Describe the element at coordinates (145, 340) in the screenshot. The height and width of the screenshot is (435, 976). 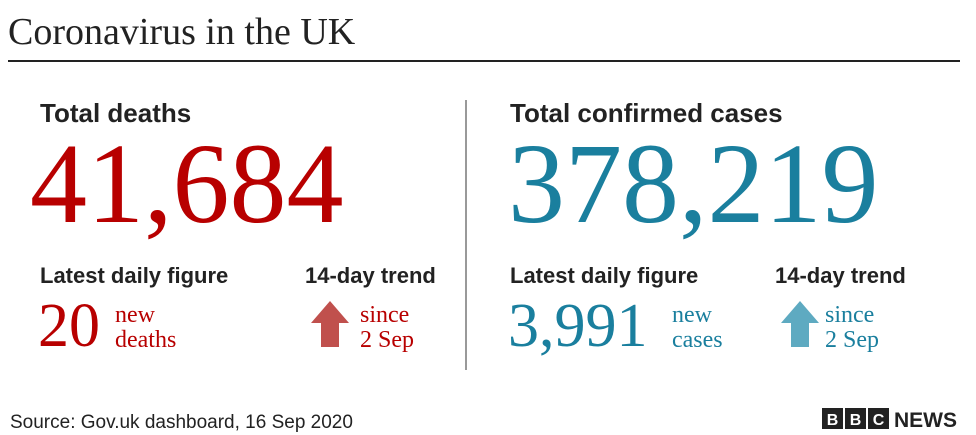
I see `daily-unit: deaths` at that location.